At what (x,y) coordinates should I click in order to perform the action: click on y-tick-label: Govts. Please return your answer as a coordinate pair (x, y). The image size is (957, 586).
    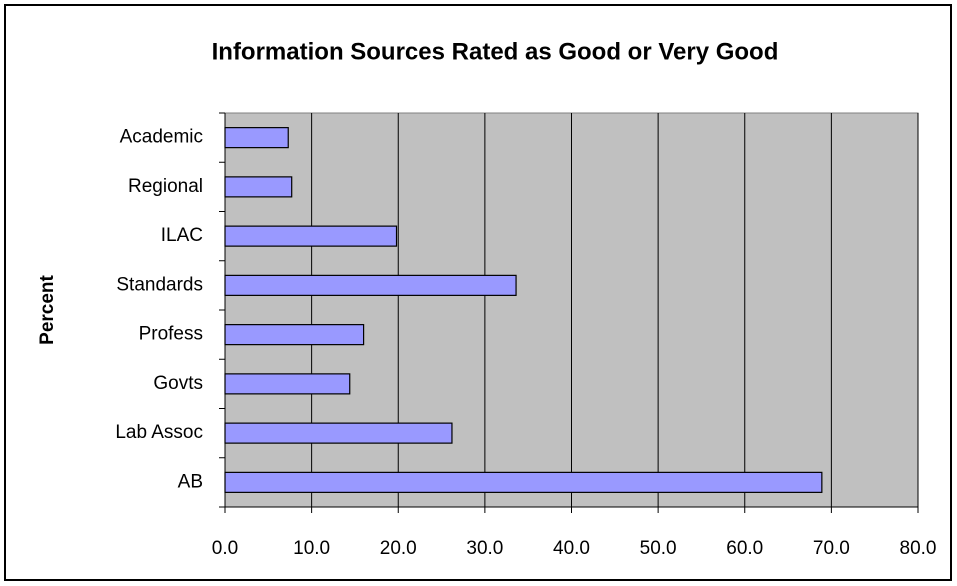
    Looking at the image, I should click on (178, 383).